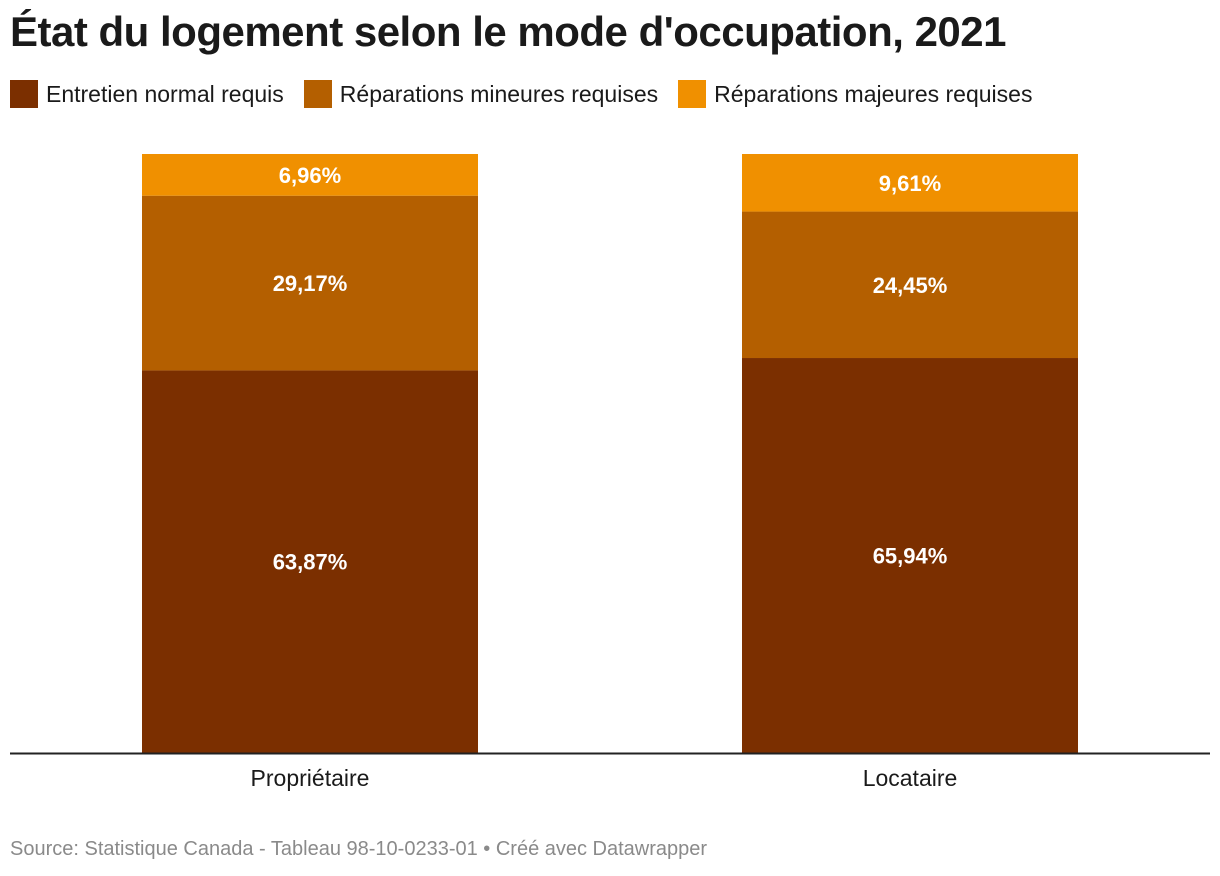  I want to click on legend-label-major: Réparations majeures requises, so click(873, 93).